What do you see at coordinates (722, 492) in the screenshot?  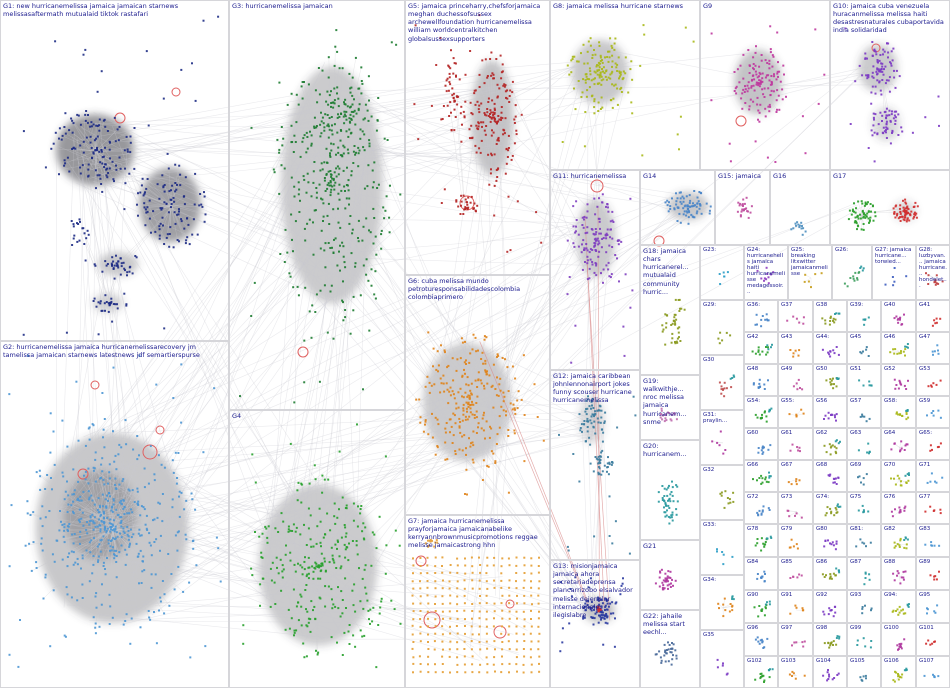 I see `group-panel-g32: G32` at bounding box center [722, 492].